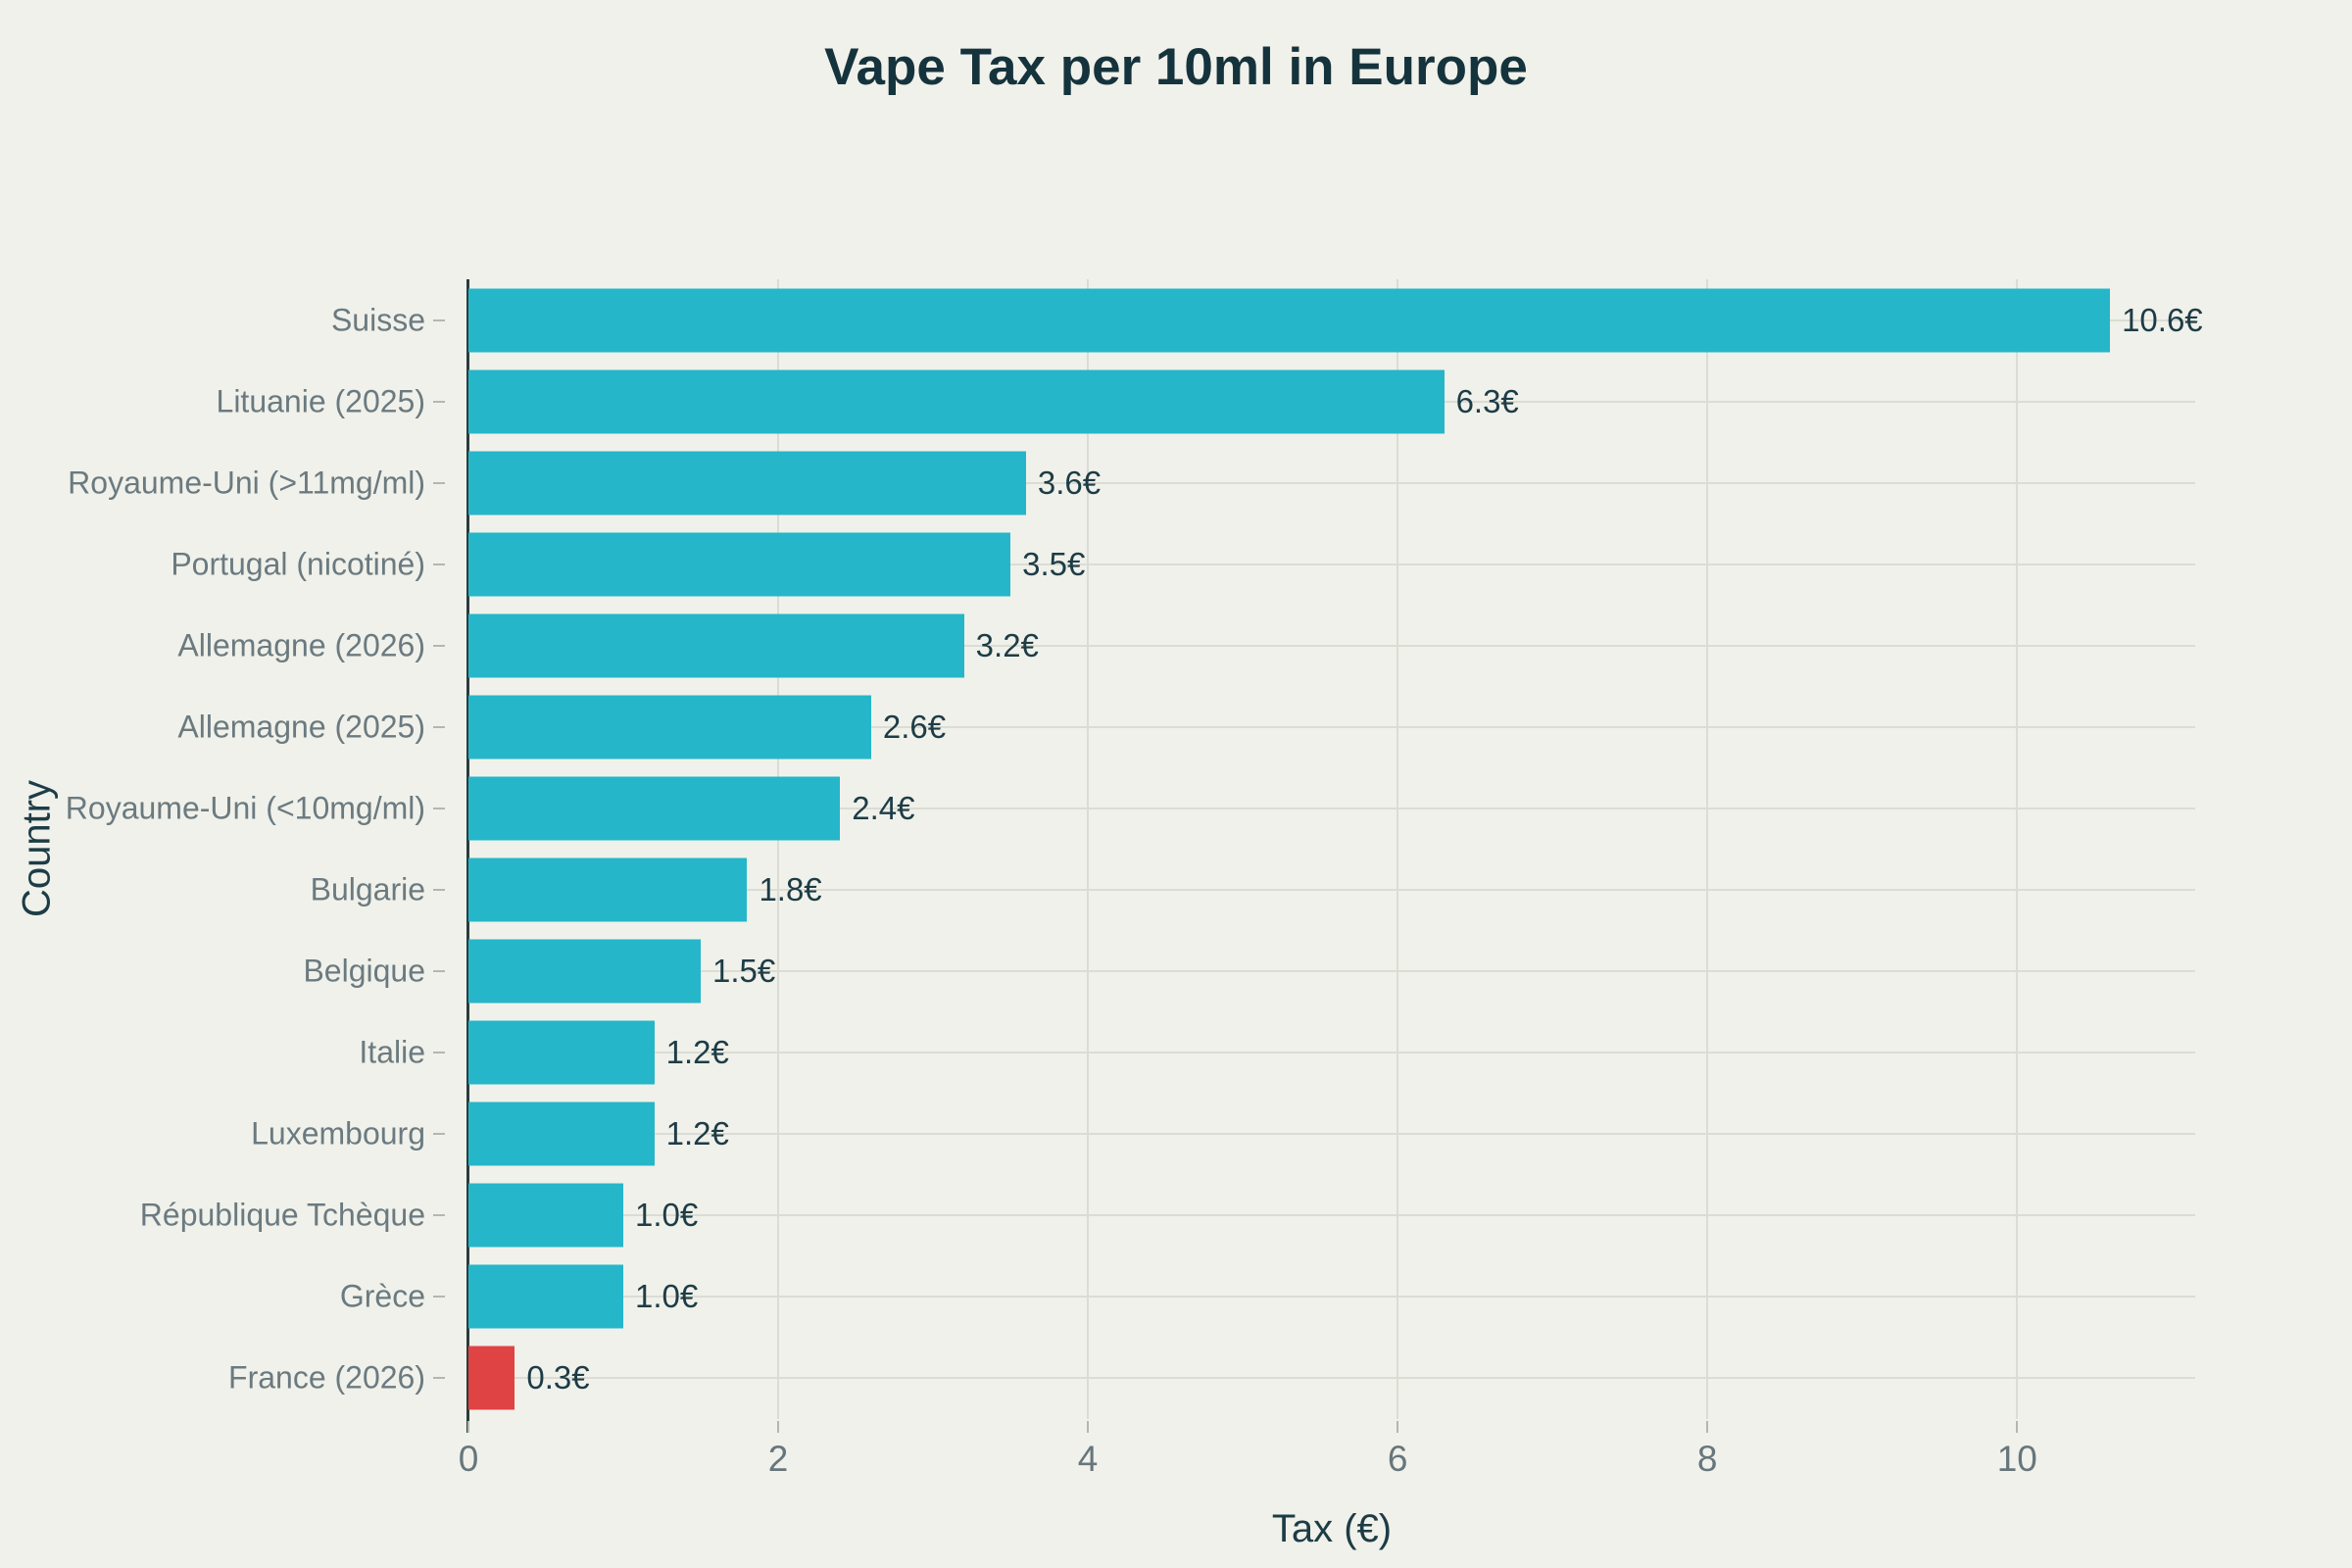  Describe the element at coordinates (467, 856) in the screenshot. I see `y-axis-line` at that location.